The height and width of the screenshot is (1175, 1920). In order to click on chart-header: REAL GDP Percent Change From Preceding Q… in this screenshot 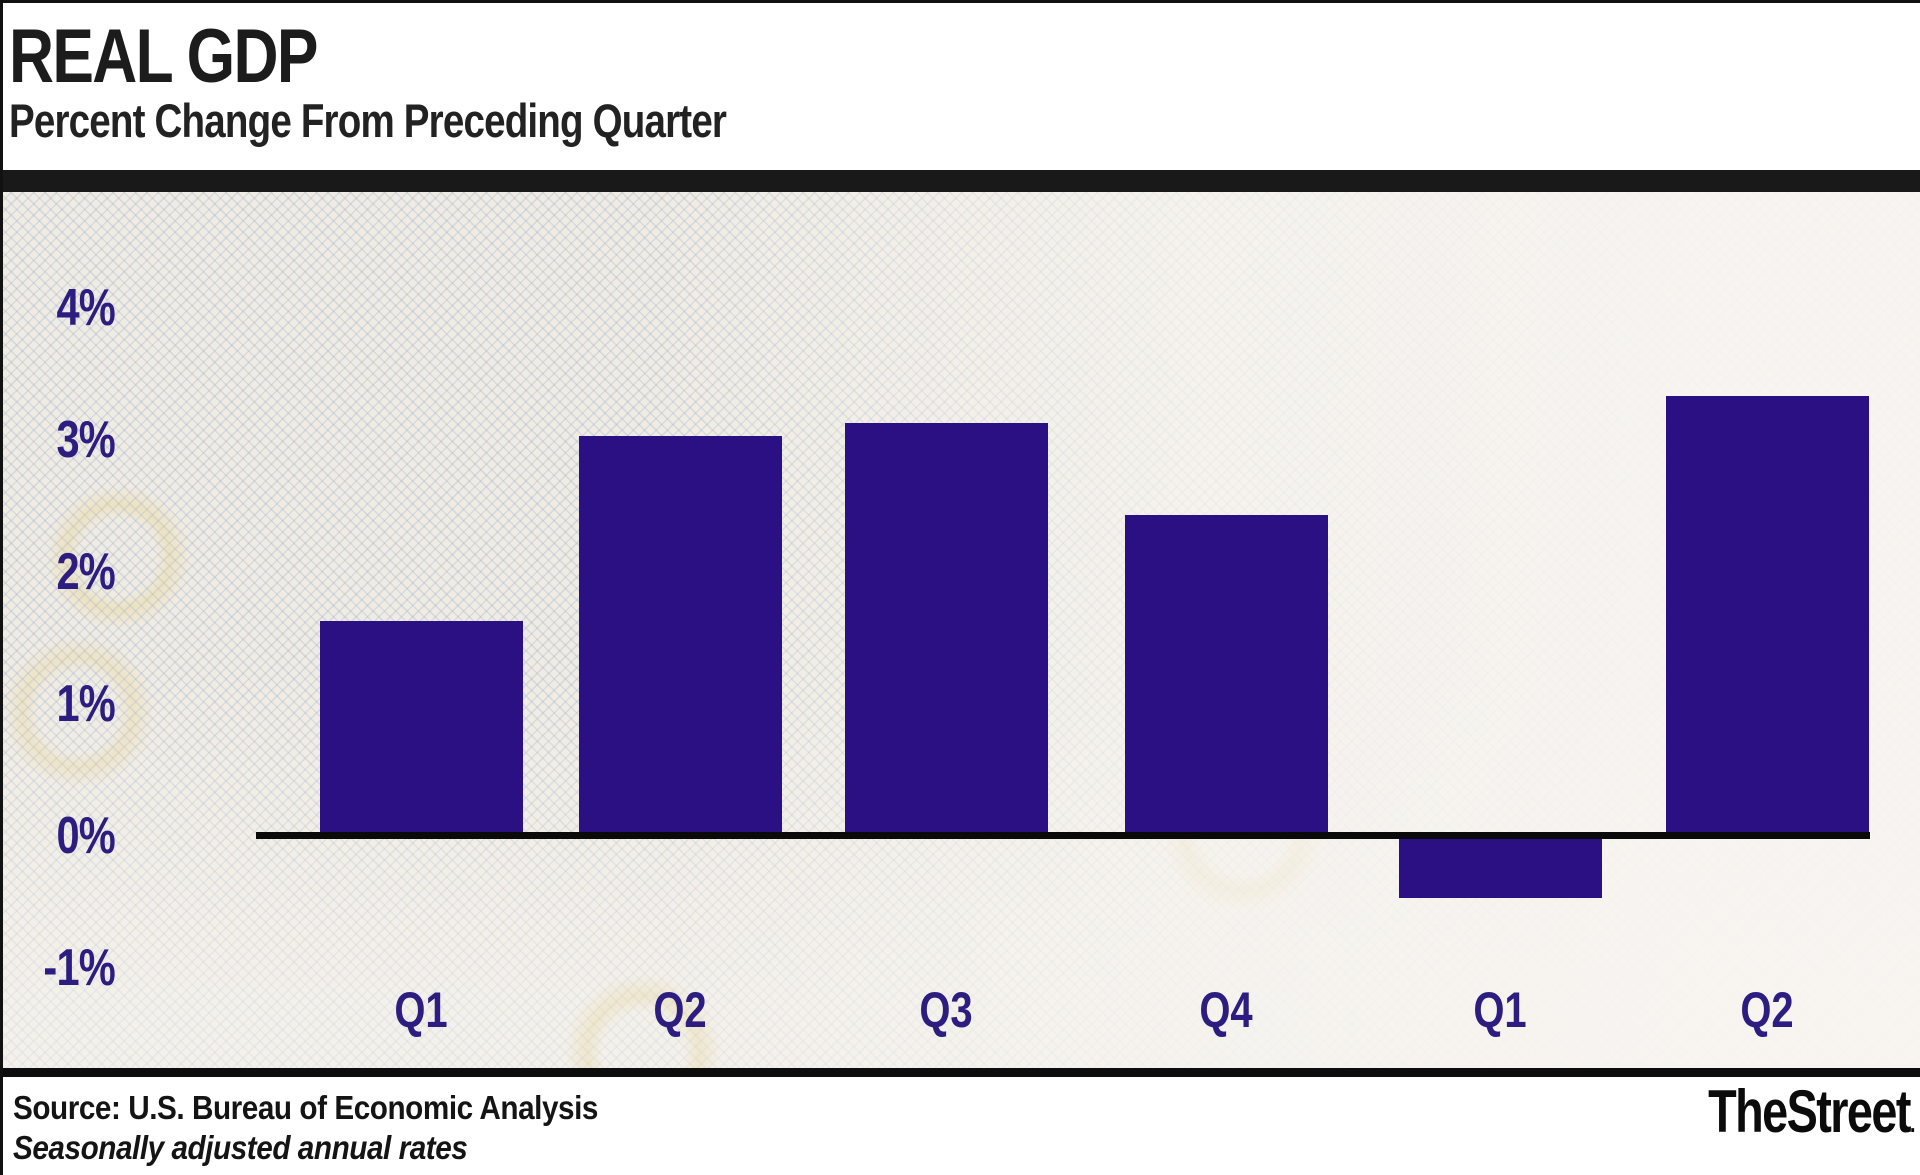, I will do `click(961, 86)`.